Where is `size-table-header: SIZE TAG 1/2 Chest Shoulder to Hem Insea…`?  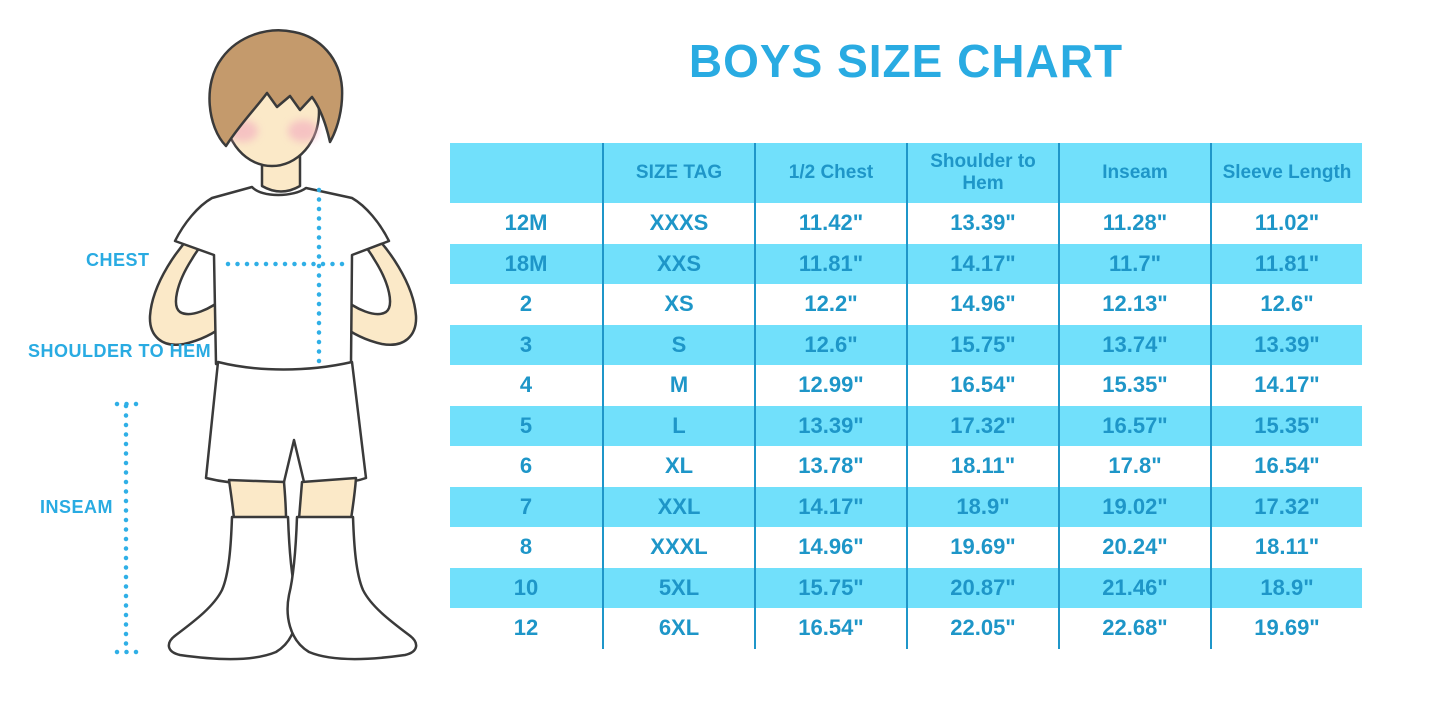
size-table-header: SIZE TAG 1/2 Chest Shoulder to Hem Insea… is located at coordinates (906, 173).